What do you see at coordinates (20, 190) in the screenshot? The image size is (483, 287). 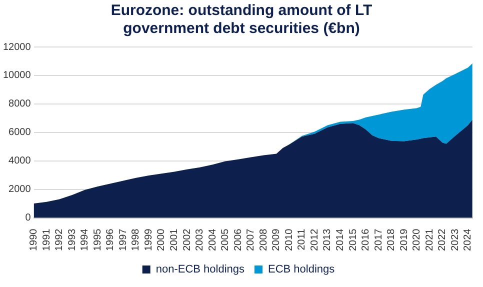 I see `y-tick-label: 2000` at bounding box center [20, 190].